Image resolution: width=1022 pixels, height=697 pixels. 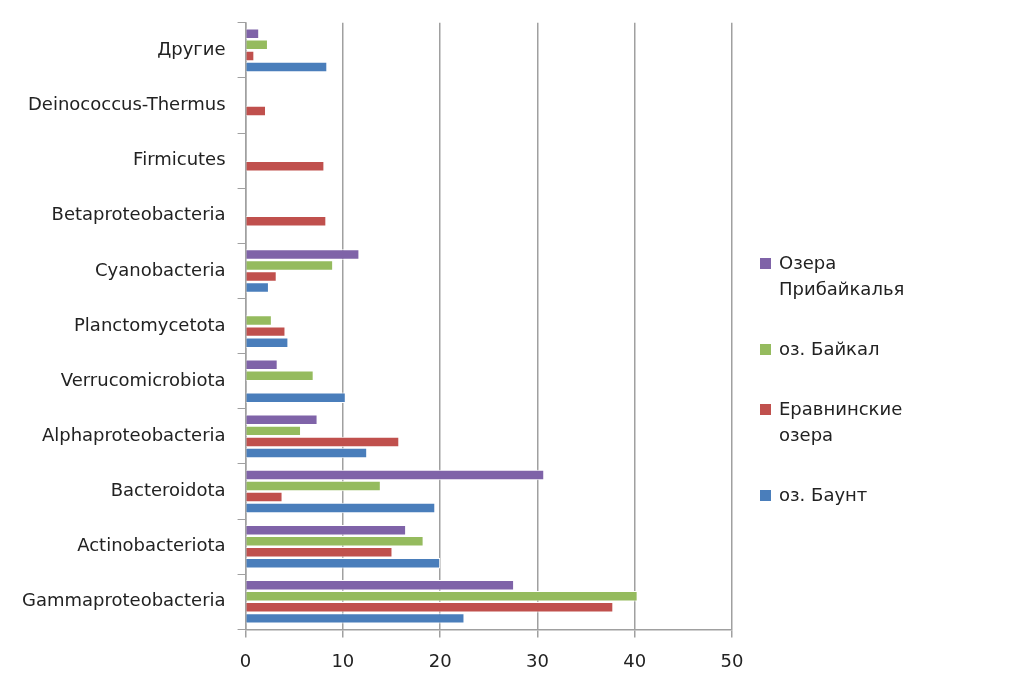 I want to click on y-tick-label: Alphaproteobacteria, so click(x=133, y=435).